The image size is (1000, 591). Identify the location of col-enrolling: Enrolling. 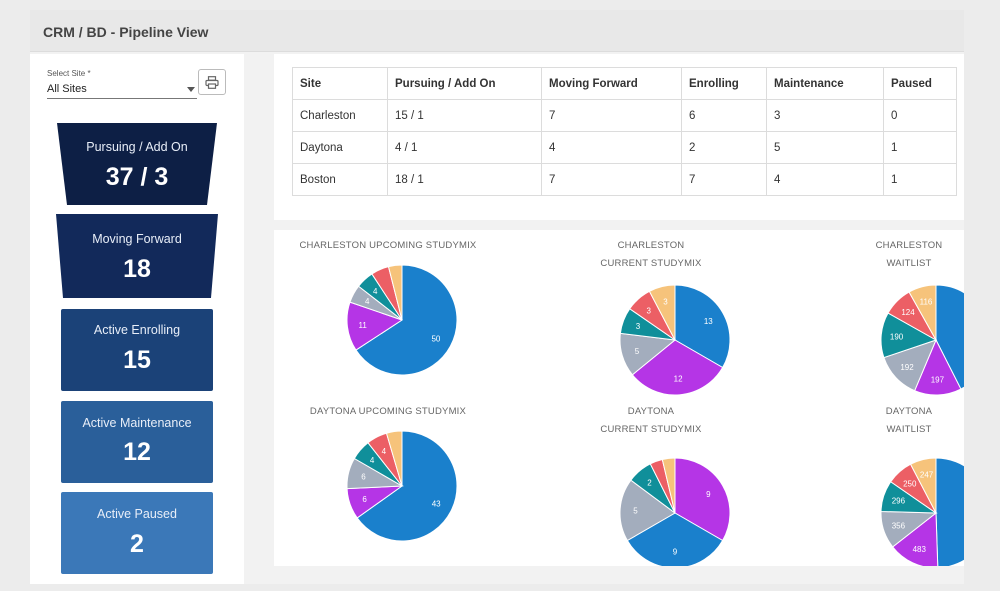
(724, 83).